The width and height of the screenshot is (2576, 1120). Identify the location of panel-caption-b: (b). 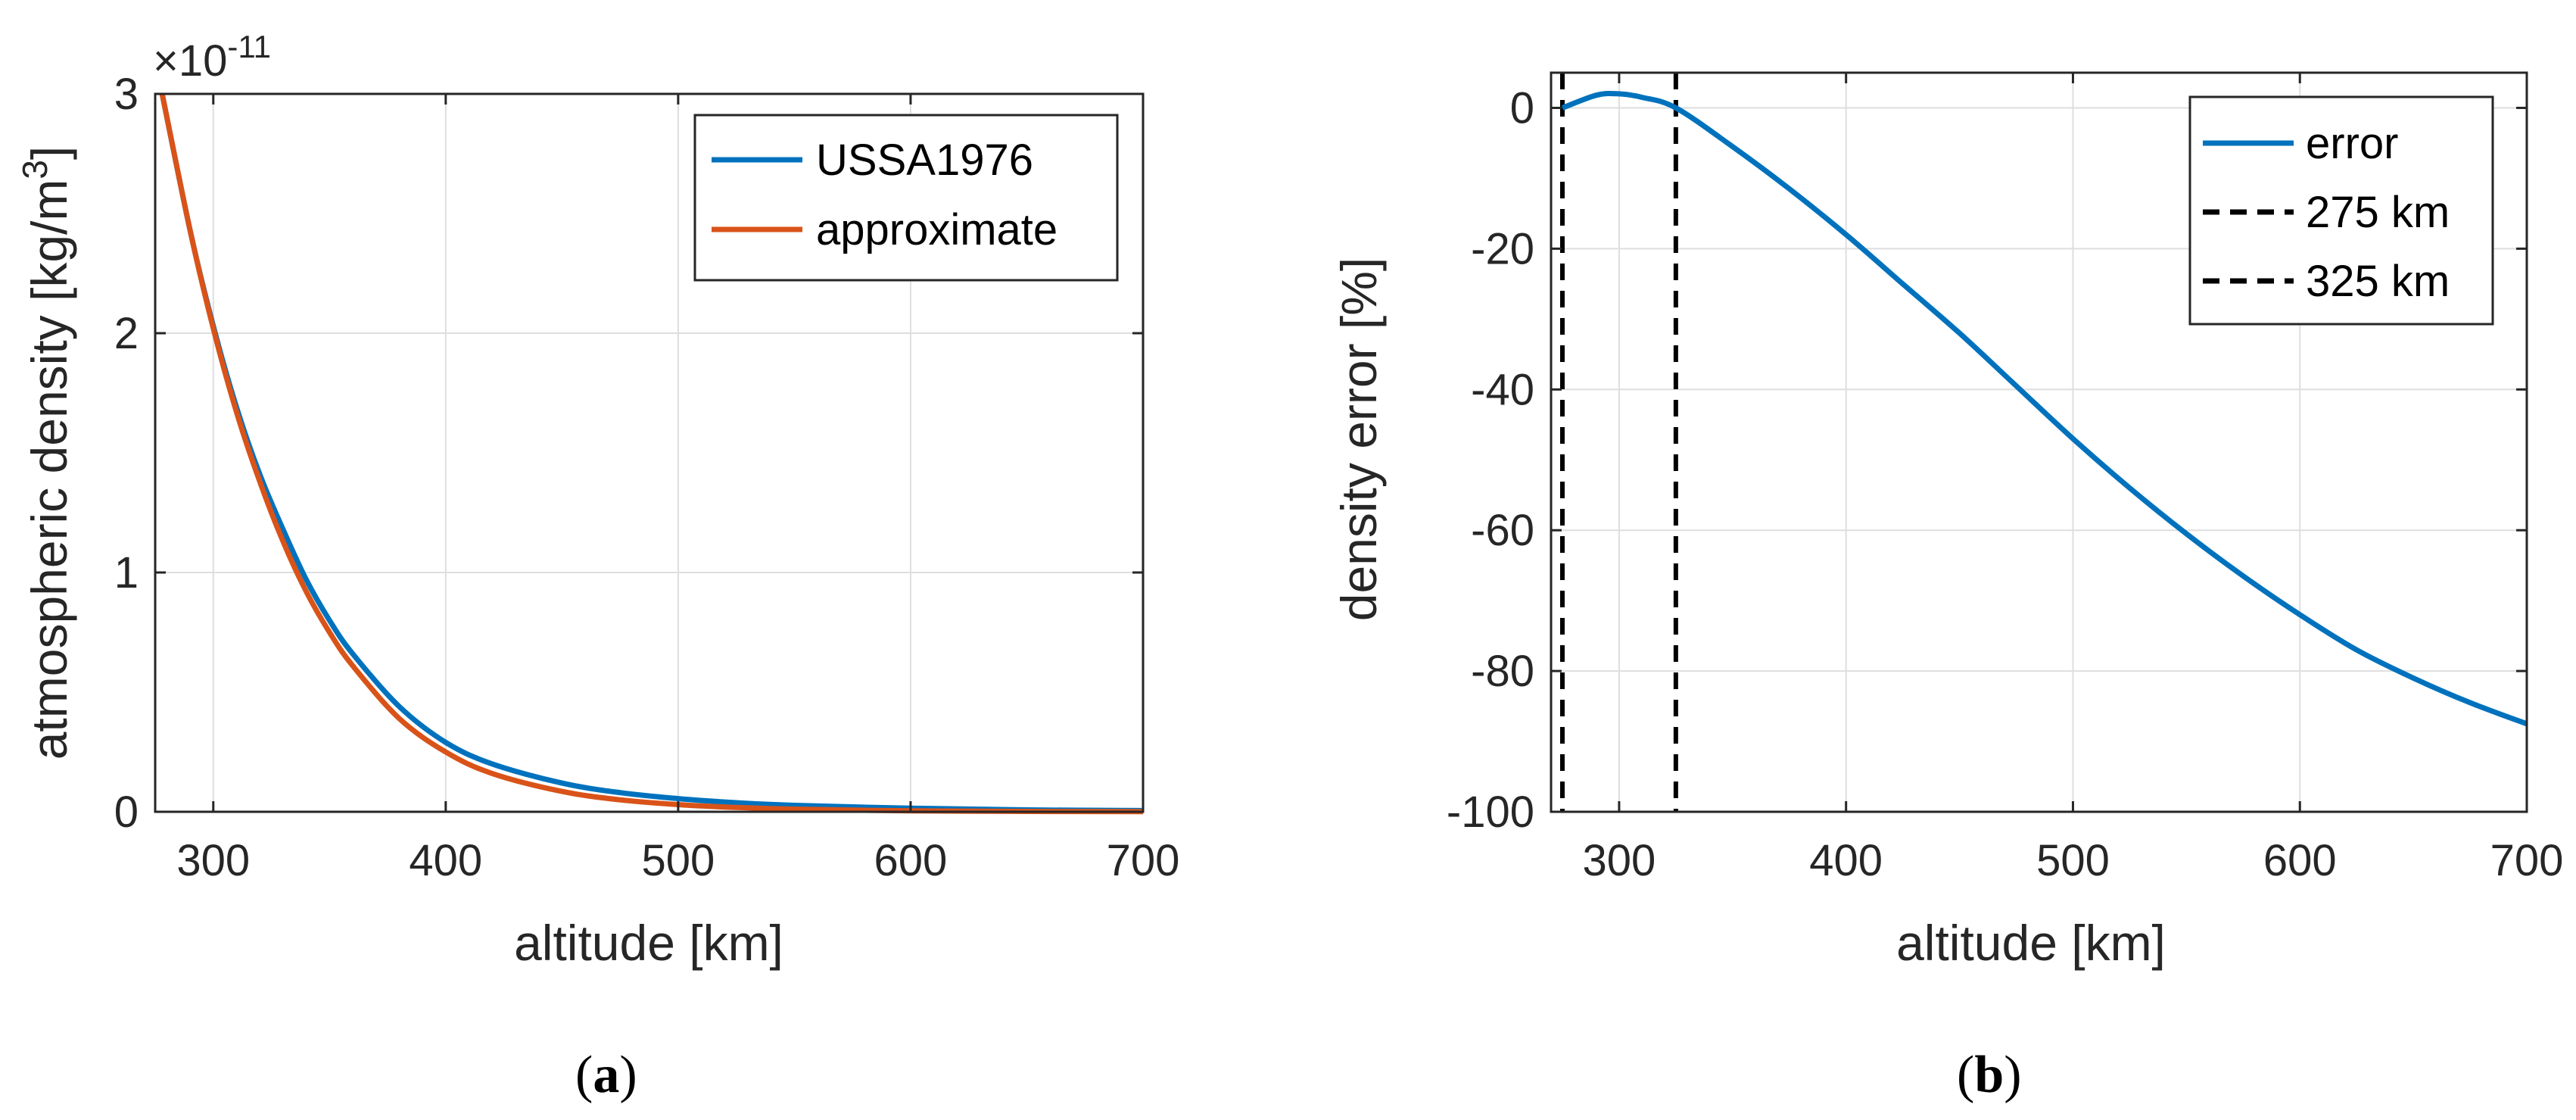
(1989, 1075).